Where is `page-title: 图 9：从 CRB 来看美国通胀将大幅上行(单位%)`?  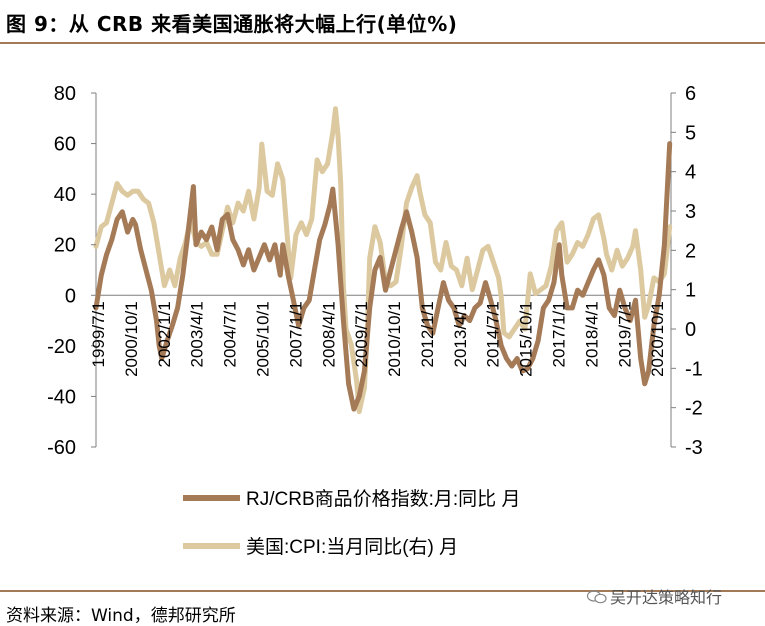
page-title: 图 9：从 CRB 来看美国通胀将大幅上行(单位%) is located at coordinates (232, 24).